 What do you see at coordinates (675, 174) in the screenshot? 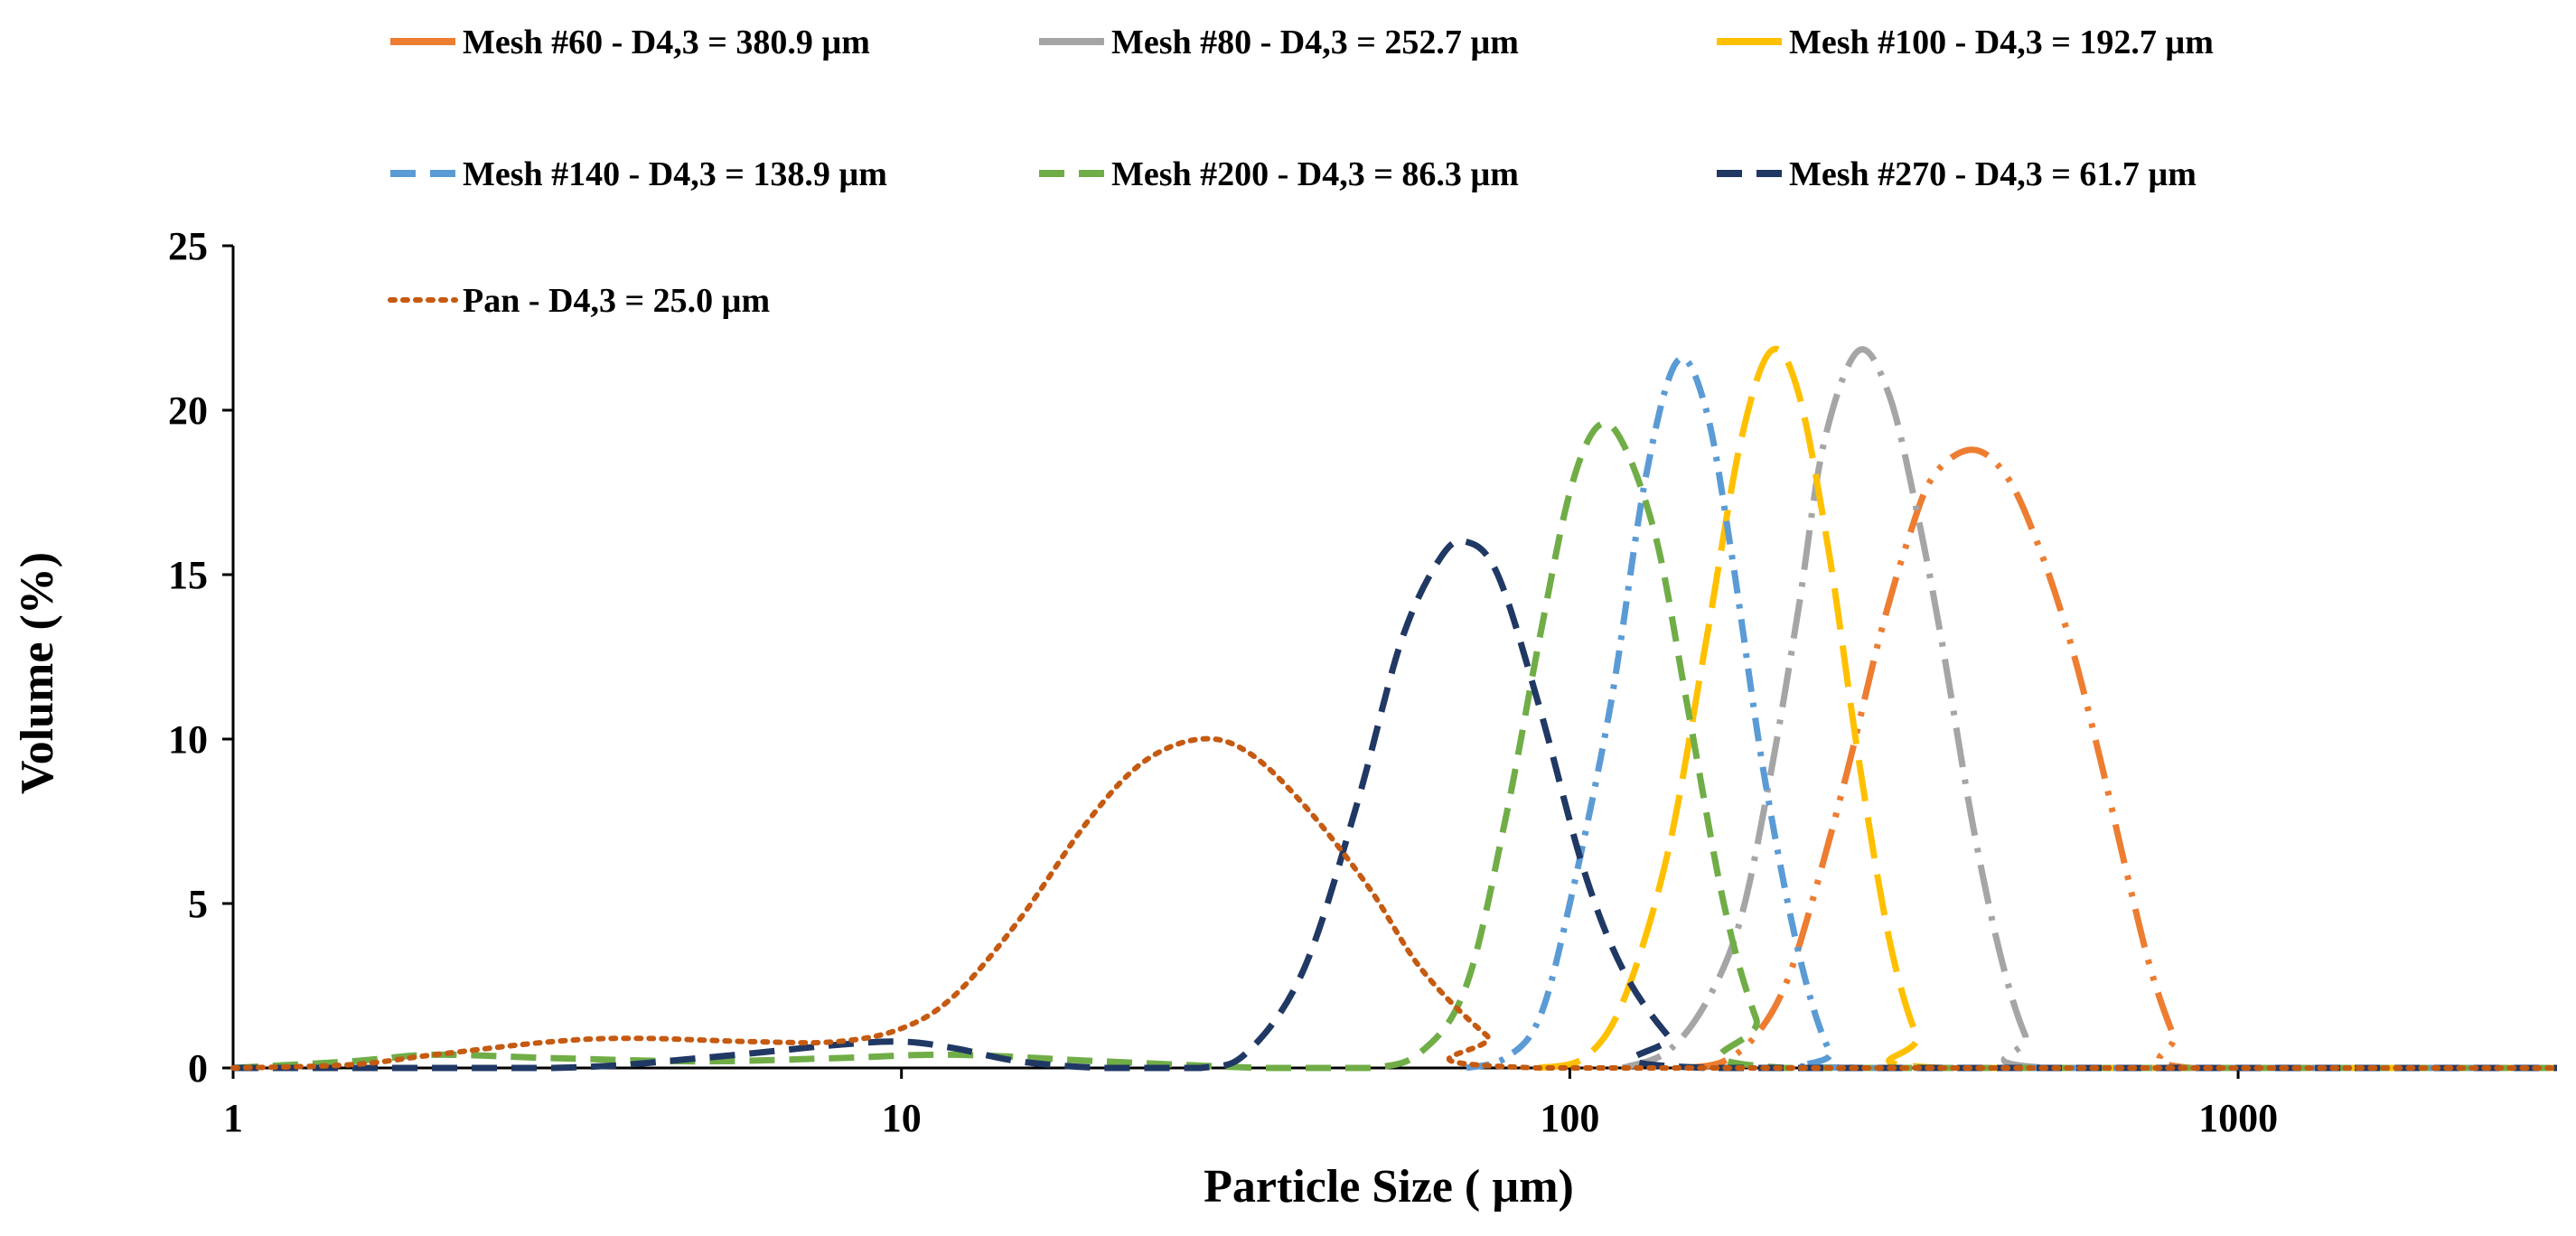
I see `legend-label: Mesh #140 - D4,3 = 138.9 µm` at bounding box center [675, 174].